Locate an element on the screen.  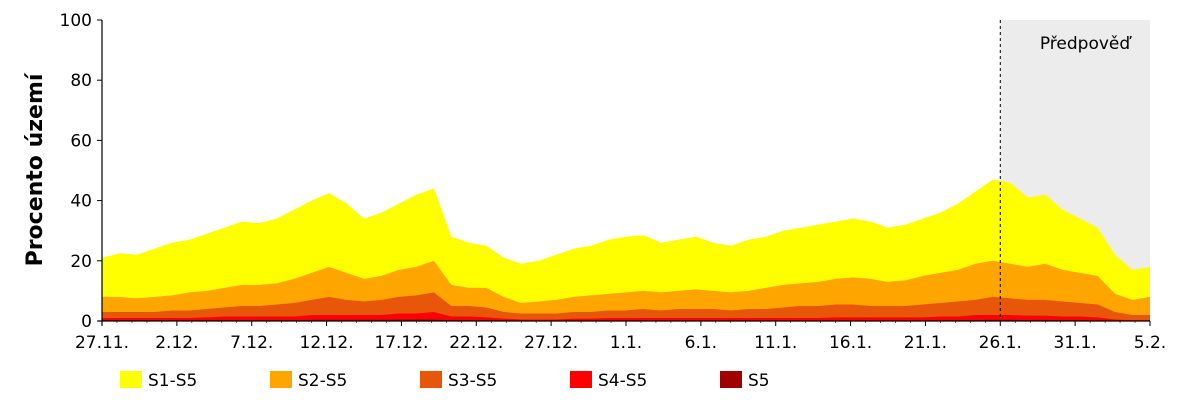
legend-item-s4-s5: S4-S5 is located at coordinates (608, 381).